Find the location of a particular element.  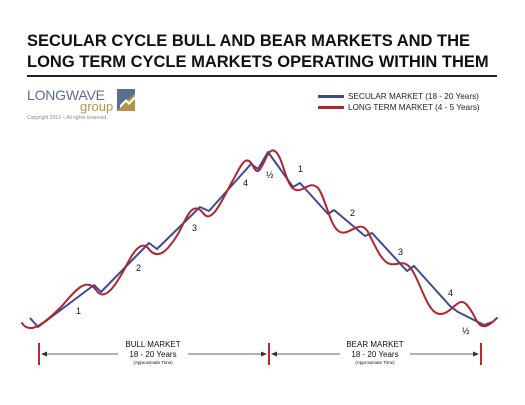

bear-arrow-left-head is located at coordinates (274, 354).